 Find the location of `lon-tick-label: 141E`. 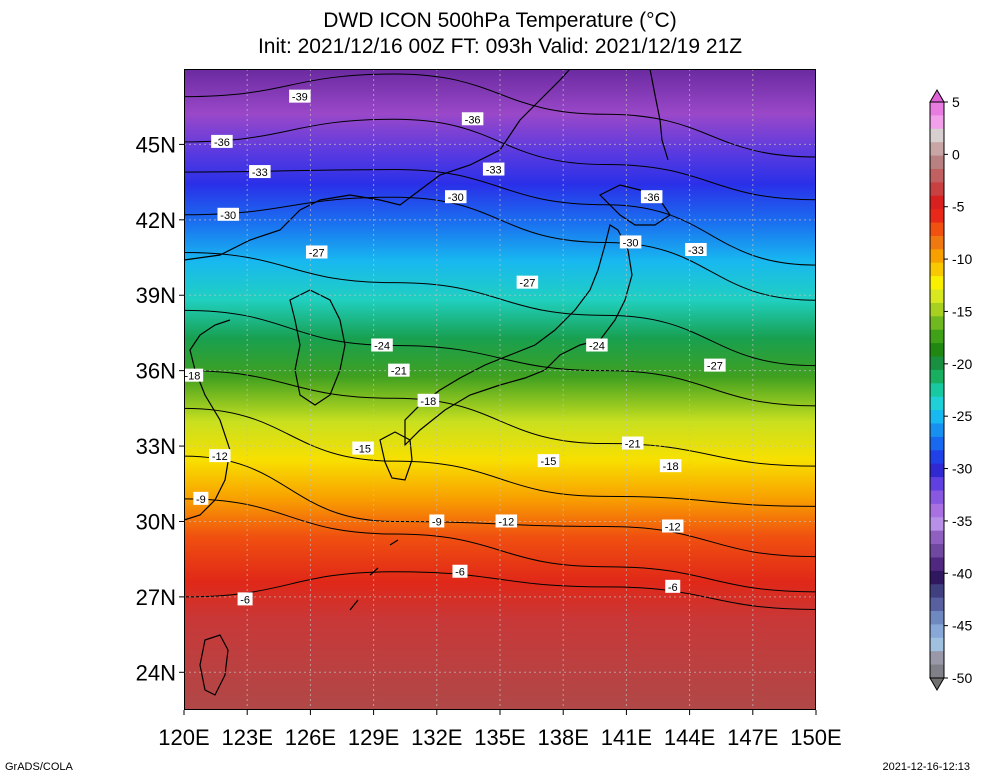

lon-tick-label: 141E is located at coordinates (626, 737).